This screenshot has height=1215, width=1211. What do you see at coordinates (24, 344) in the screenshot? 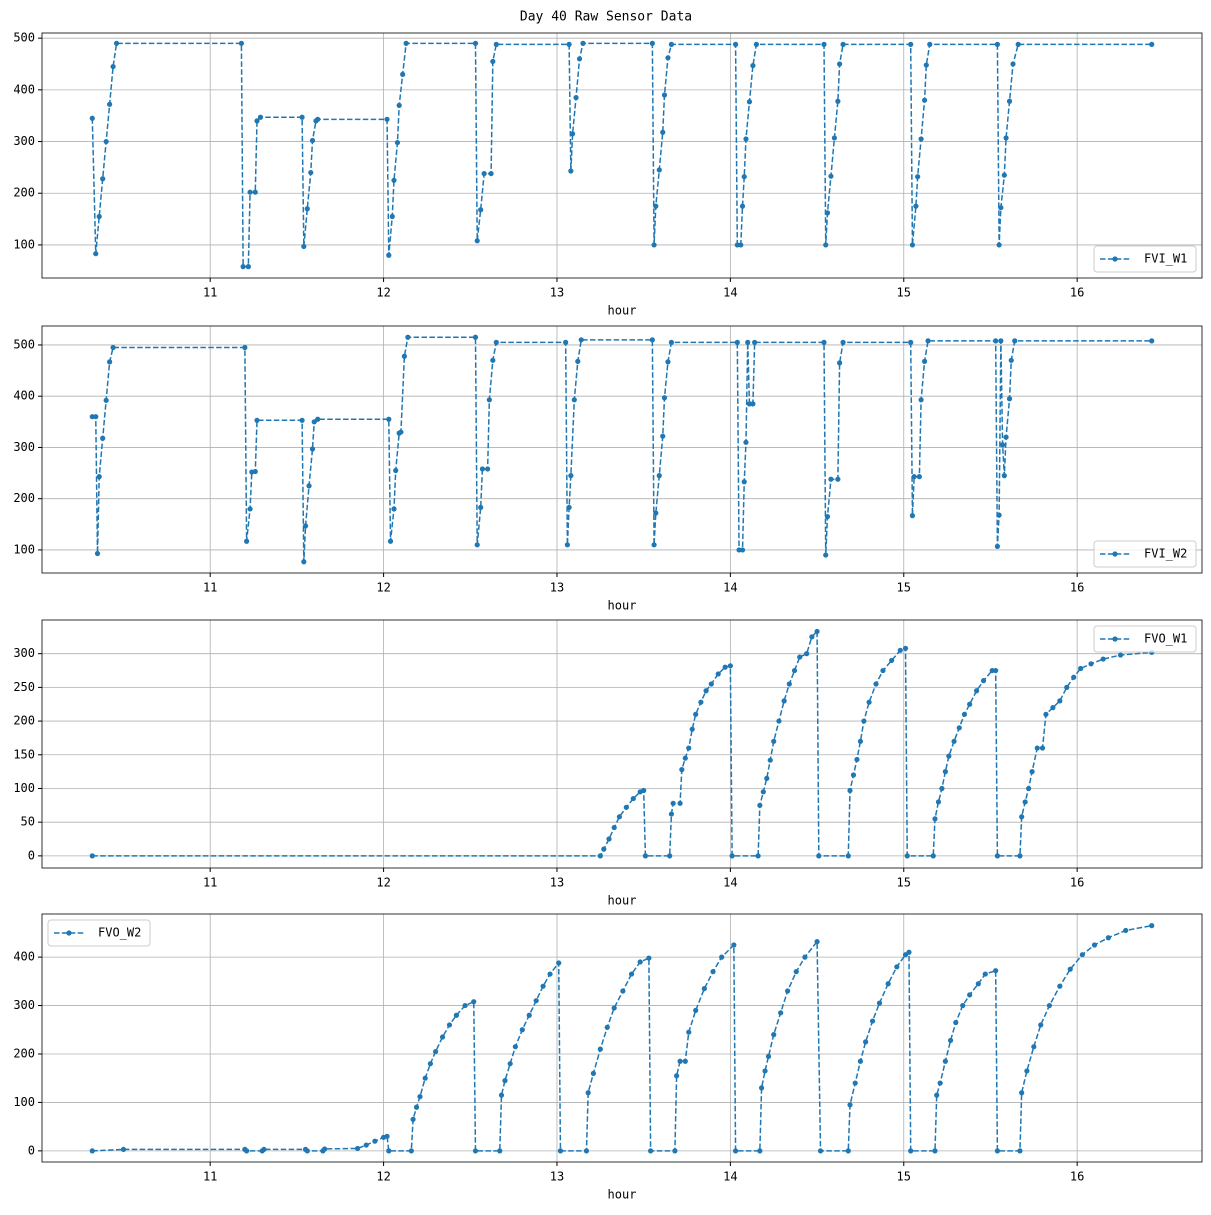
I see `y-tick-label: 500` at bounding box center [24, 344].